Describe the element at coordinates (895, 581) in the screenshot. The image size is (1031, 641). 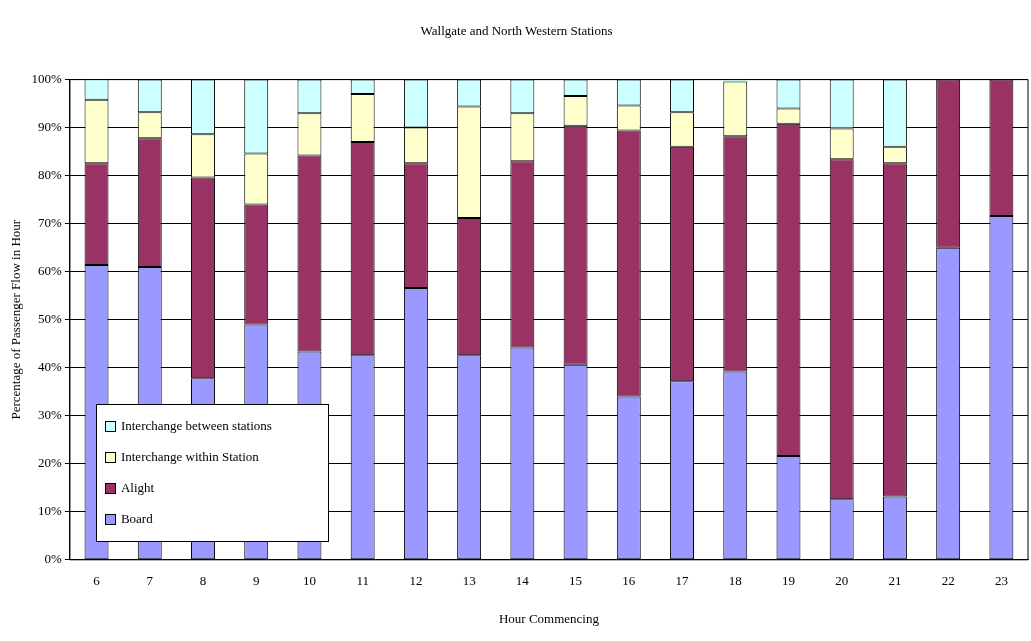
I see `x-tick-label: 21` at that location.